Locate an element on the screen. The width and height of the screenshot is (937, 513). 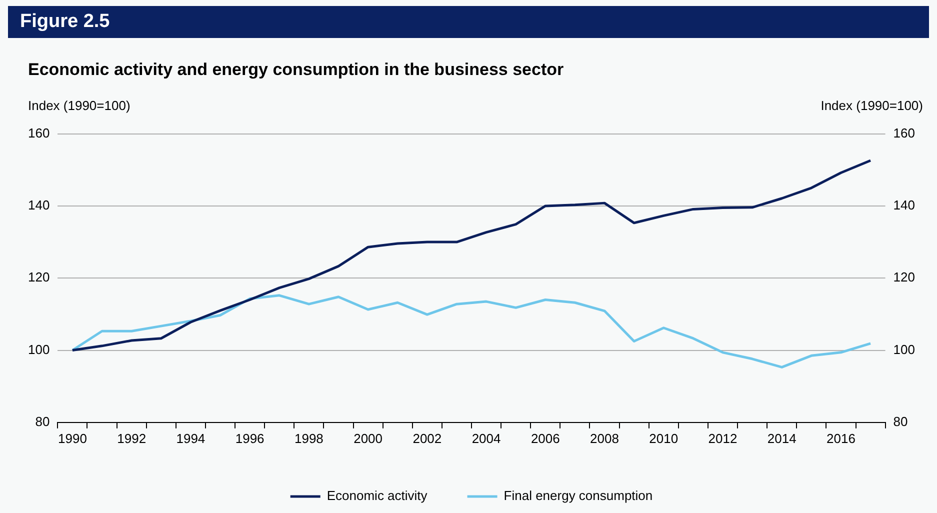
y-tick-label: 140 is located at coordinates (39, 205).